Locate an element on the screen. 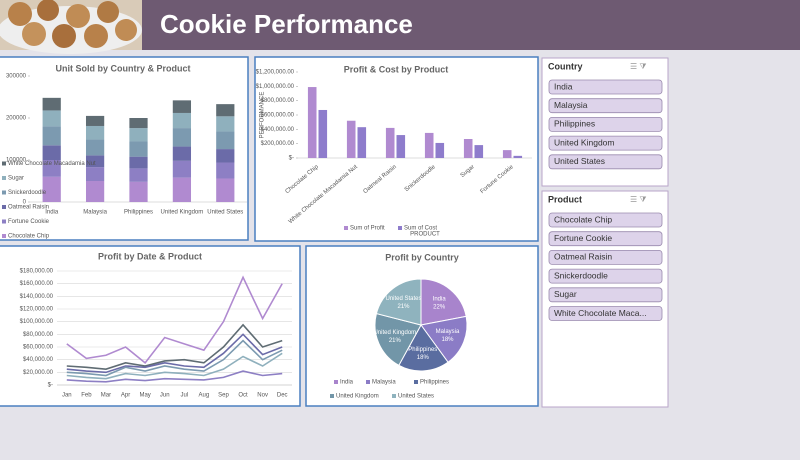  legend-label: Oatmeal Raisin is located at coordinates (28, 208).